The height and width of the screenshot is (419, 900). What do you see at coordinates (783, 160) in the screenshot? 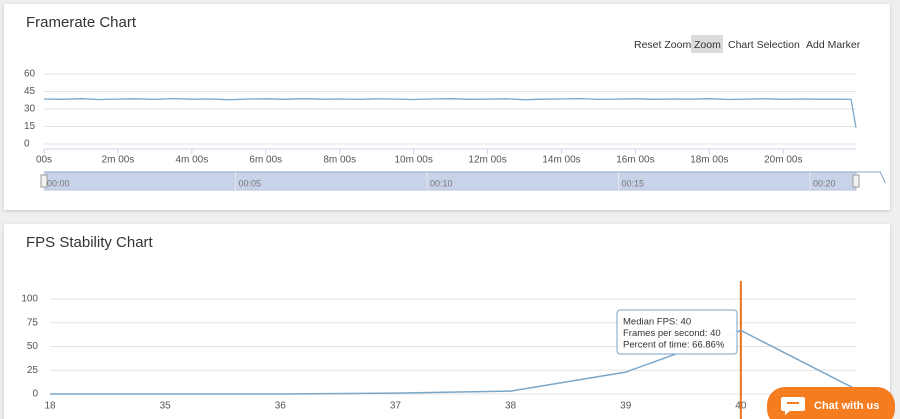
I see `x-tick-label: 20m 00s` at bounding box center [783, 160].